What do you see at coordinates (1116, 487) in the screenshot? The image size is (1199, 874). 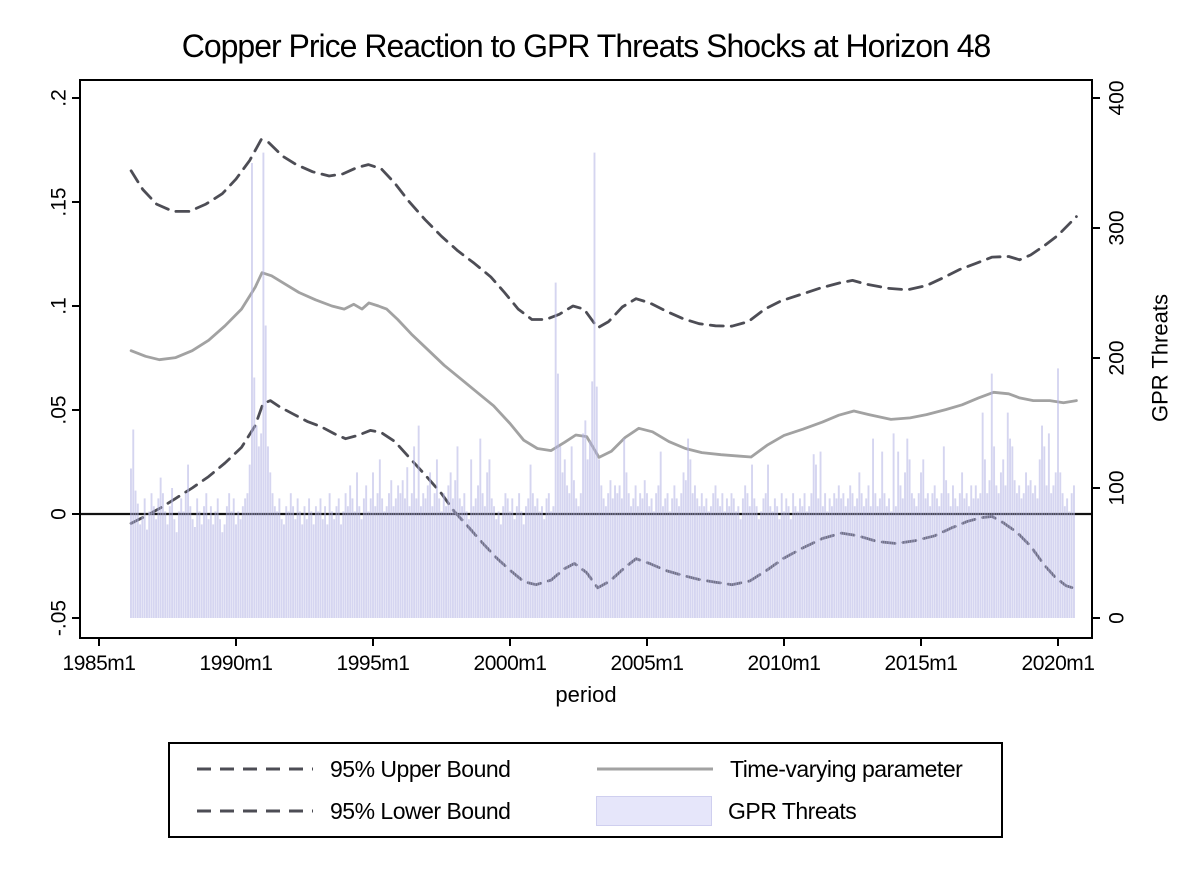 I see `y-right-tick-label: 100` at bounding box center [1116, 487].